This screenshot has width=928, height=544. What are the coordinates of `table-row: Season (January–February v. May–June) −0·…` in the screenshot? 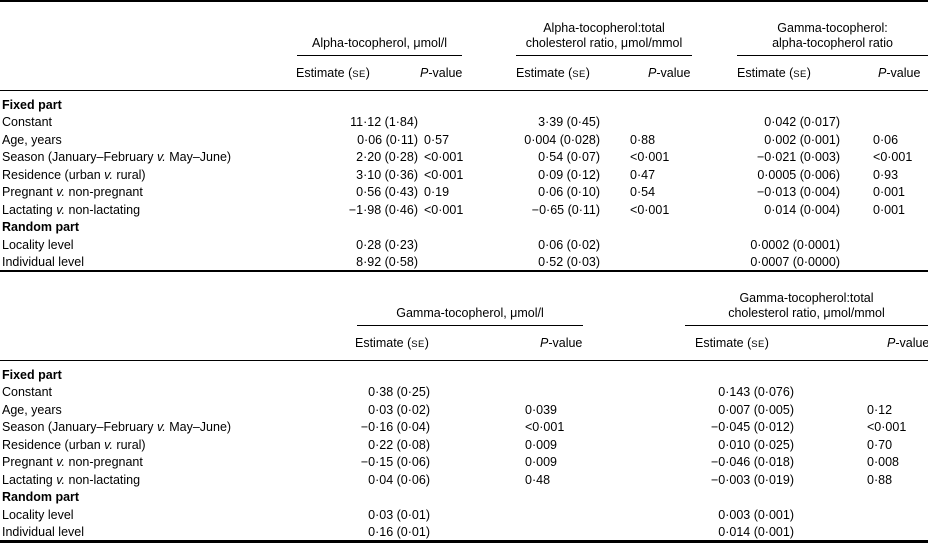 It's located at (464, 427).